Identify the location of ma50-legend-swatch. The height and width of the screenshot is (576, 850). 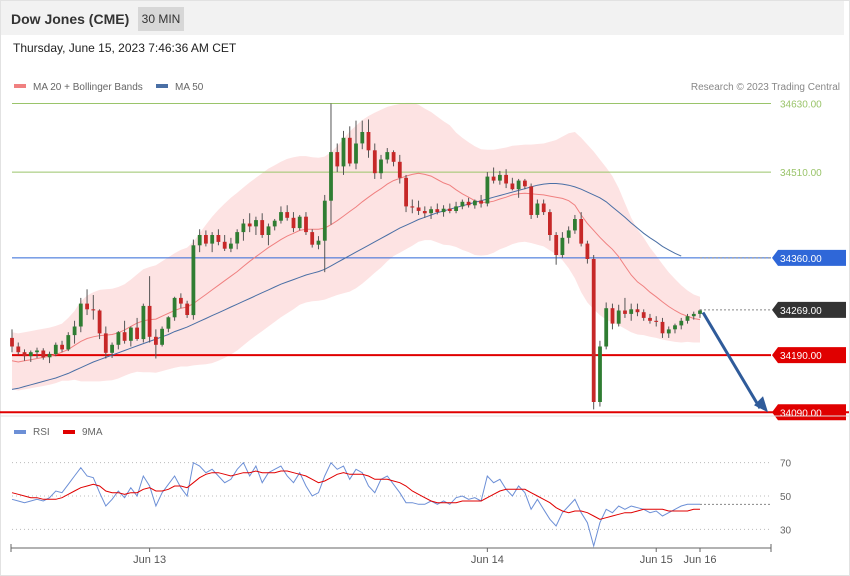
(162, 86).